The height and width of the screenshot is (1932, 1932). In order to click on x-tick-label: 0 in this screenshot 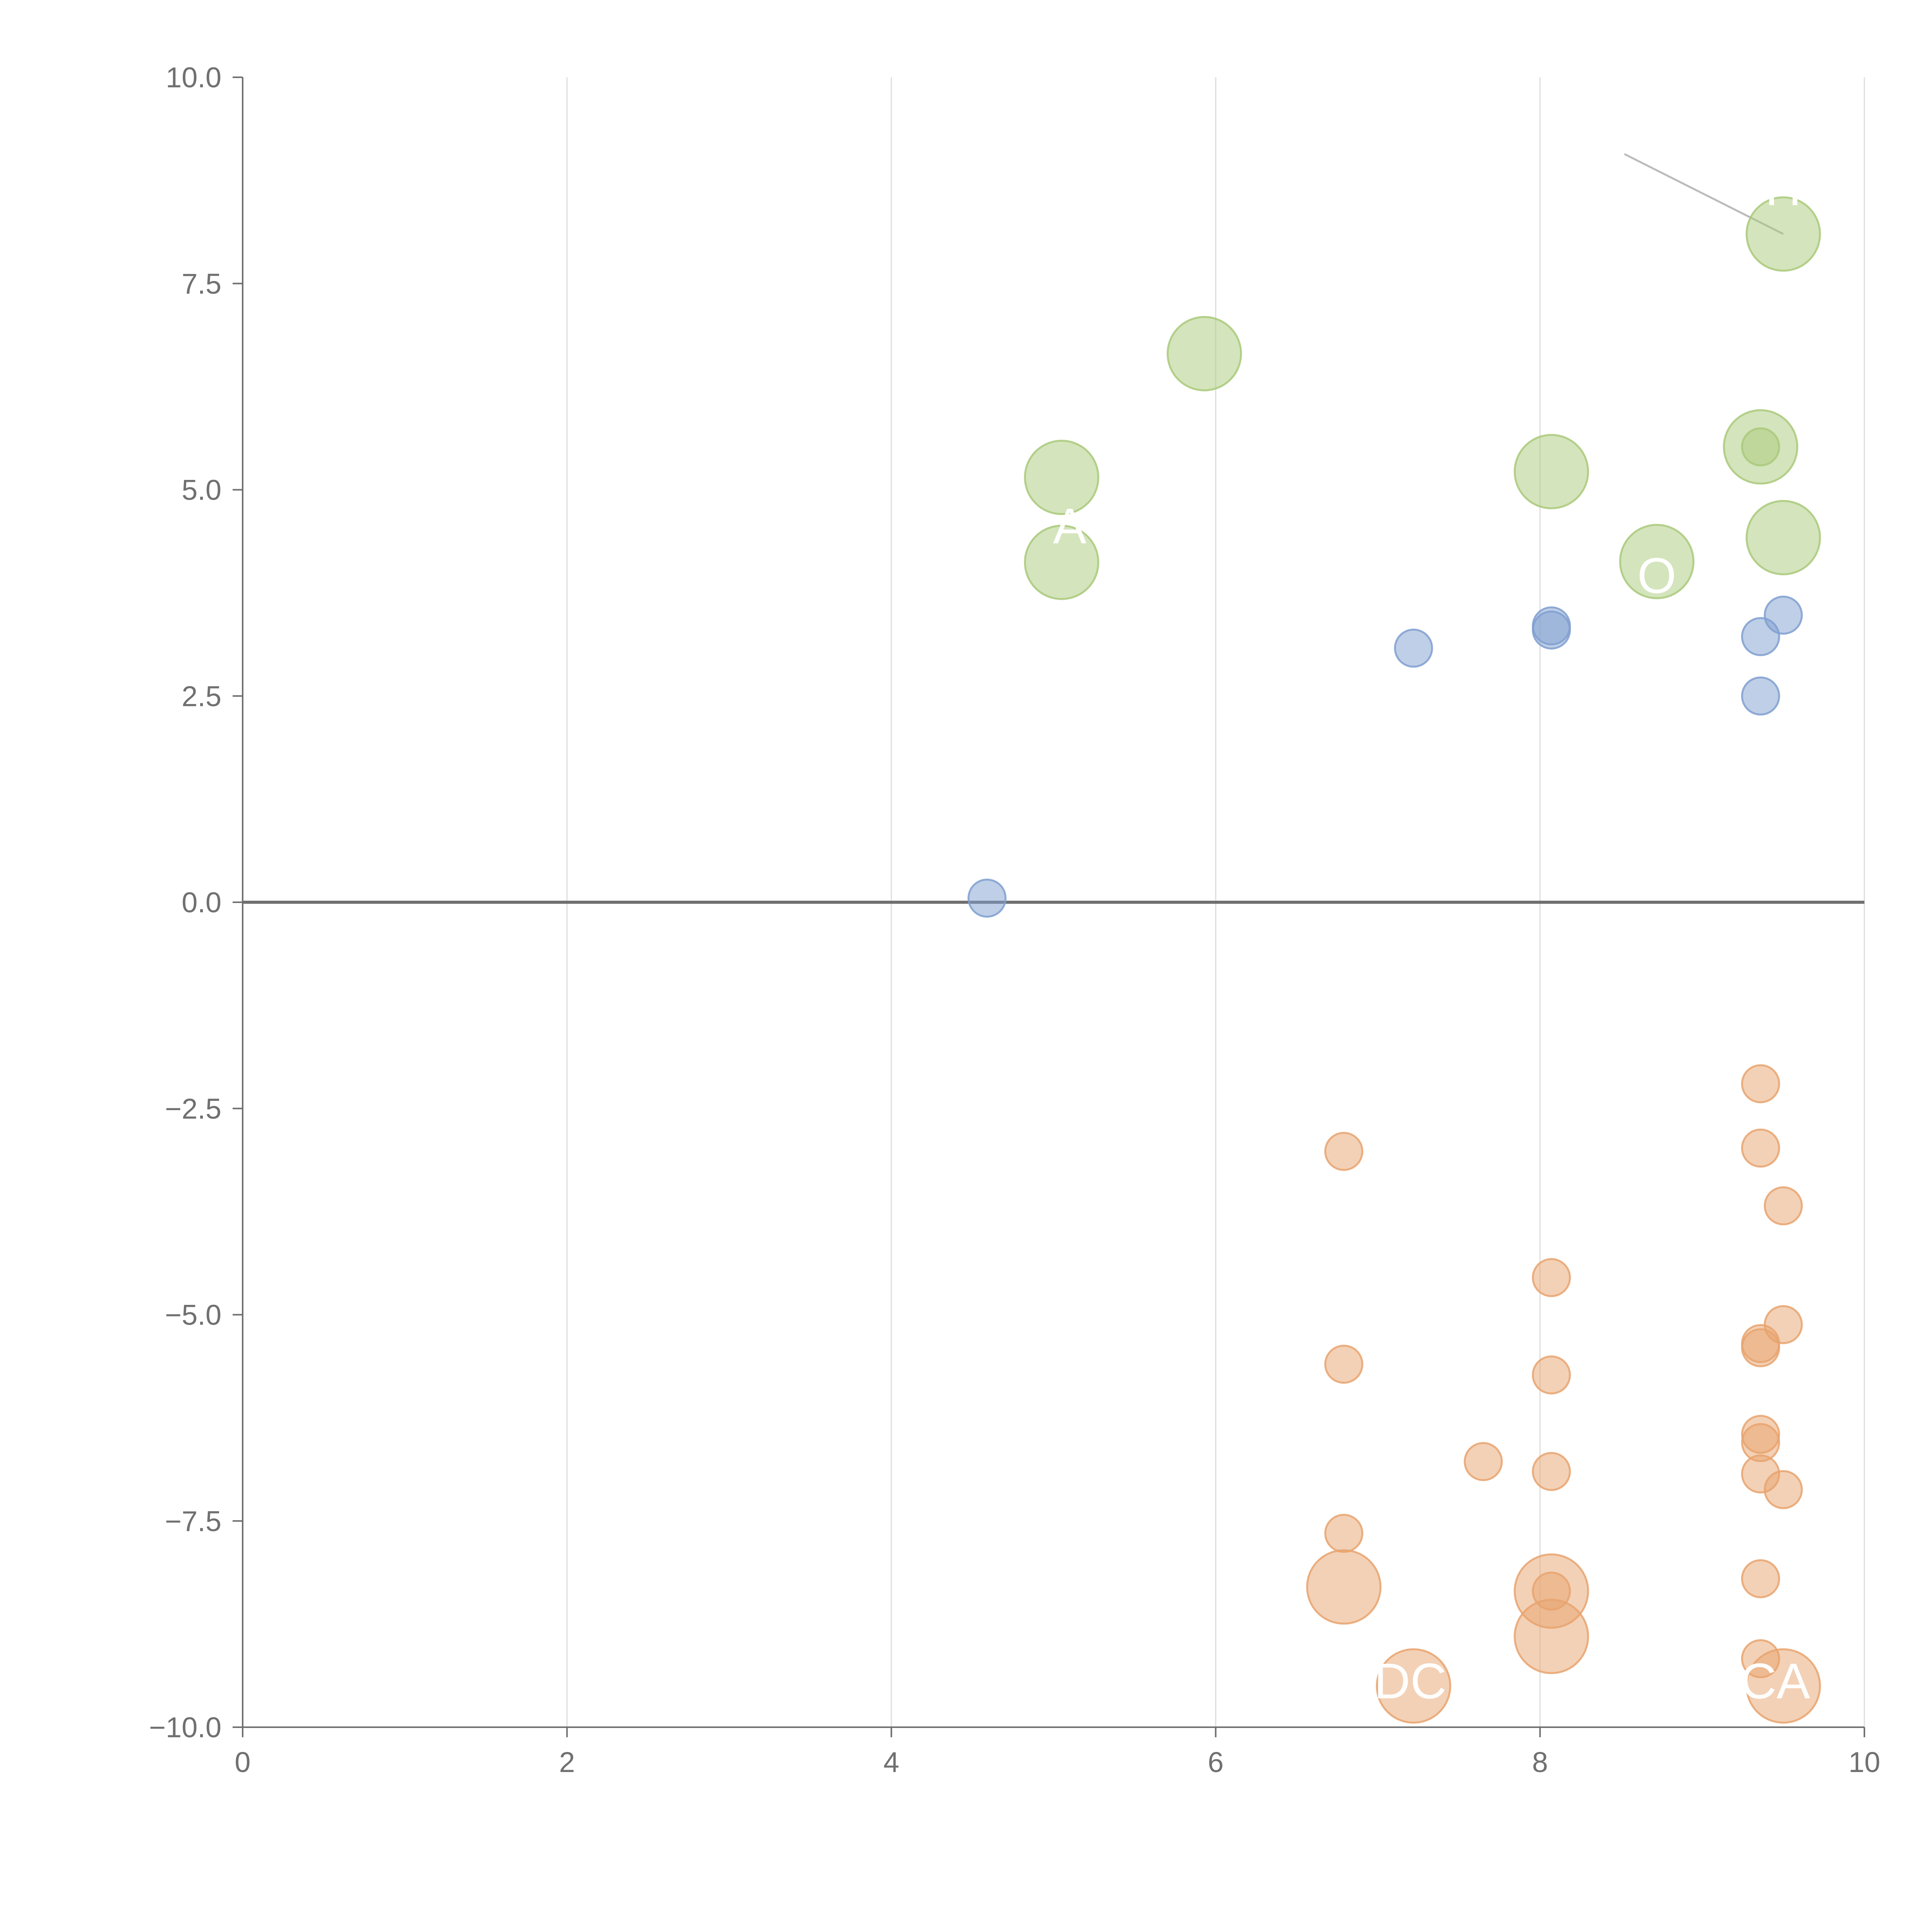, I will do `click(243, 1762)`.